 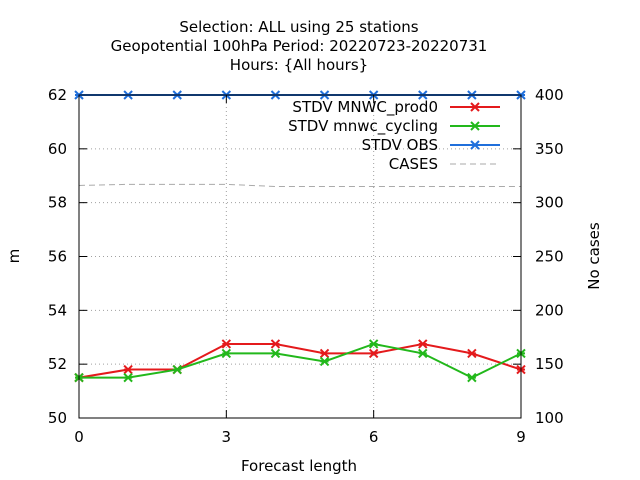 I want to click on y2-axis-label: No cases, so click(x=594, y=256).